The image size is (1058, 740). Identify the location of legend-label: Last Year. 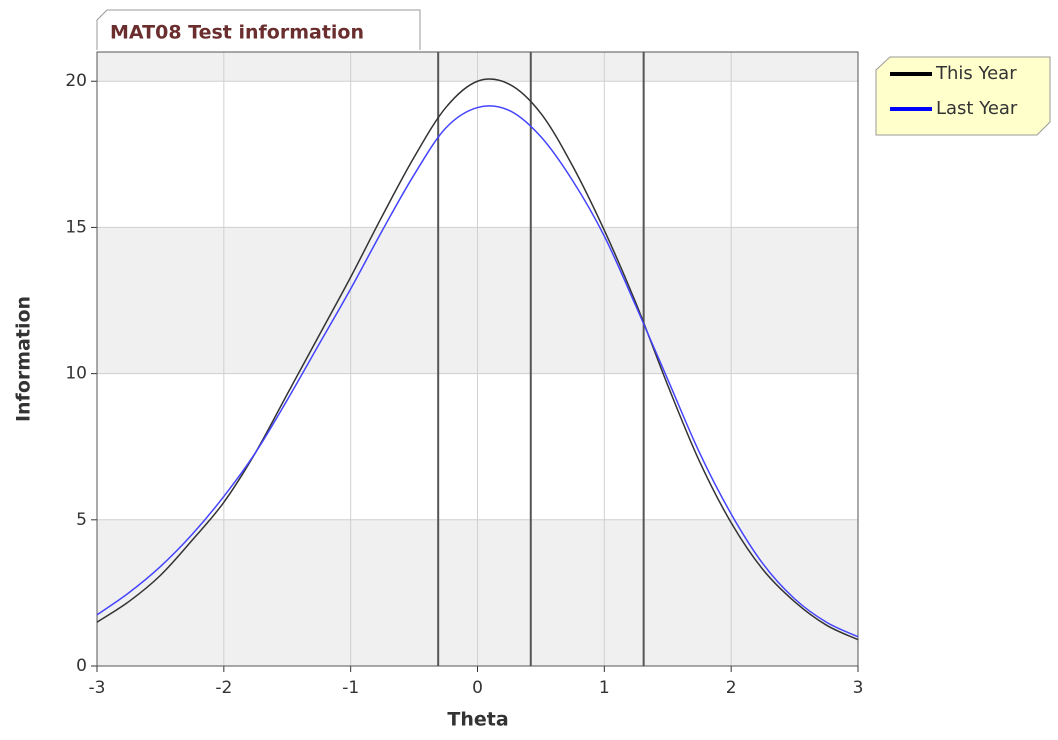
(977, 108).